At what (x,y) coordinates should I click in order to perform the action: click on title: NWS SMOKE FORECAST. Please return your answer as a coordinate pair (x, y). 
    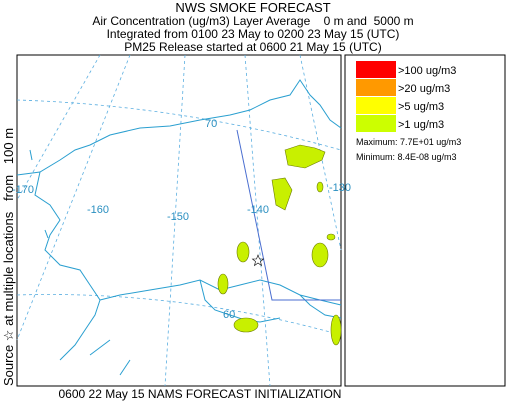
    Looking at the image, I should click on (252, 7).